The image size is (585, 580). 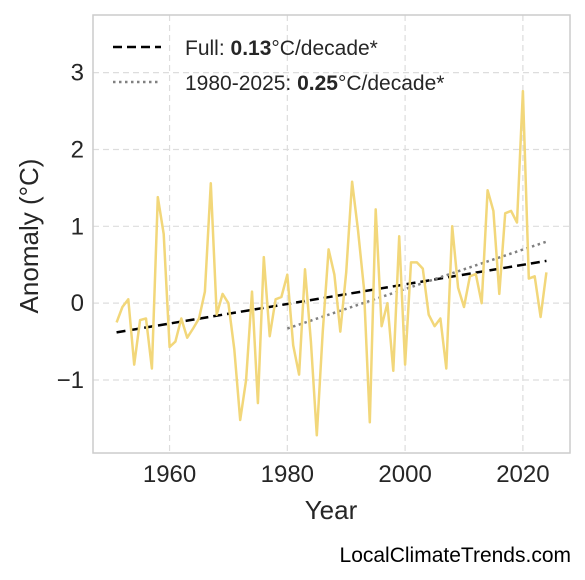 I want to click on legend-recent-suffix: °C/decade*, so click(x=391, y=83).